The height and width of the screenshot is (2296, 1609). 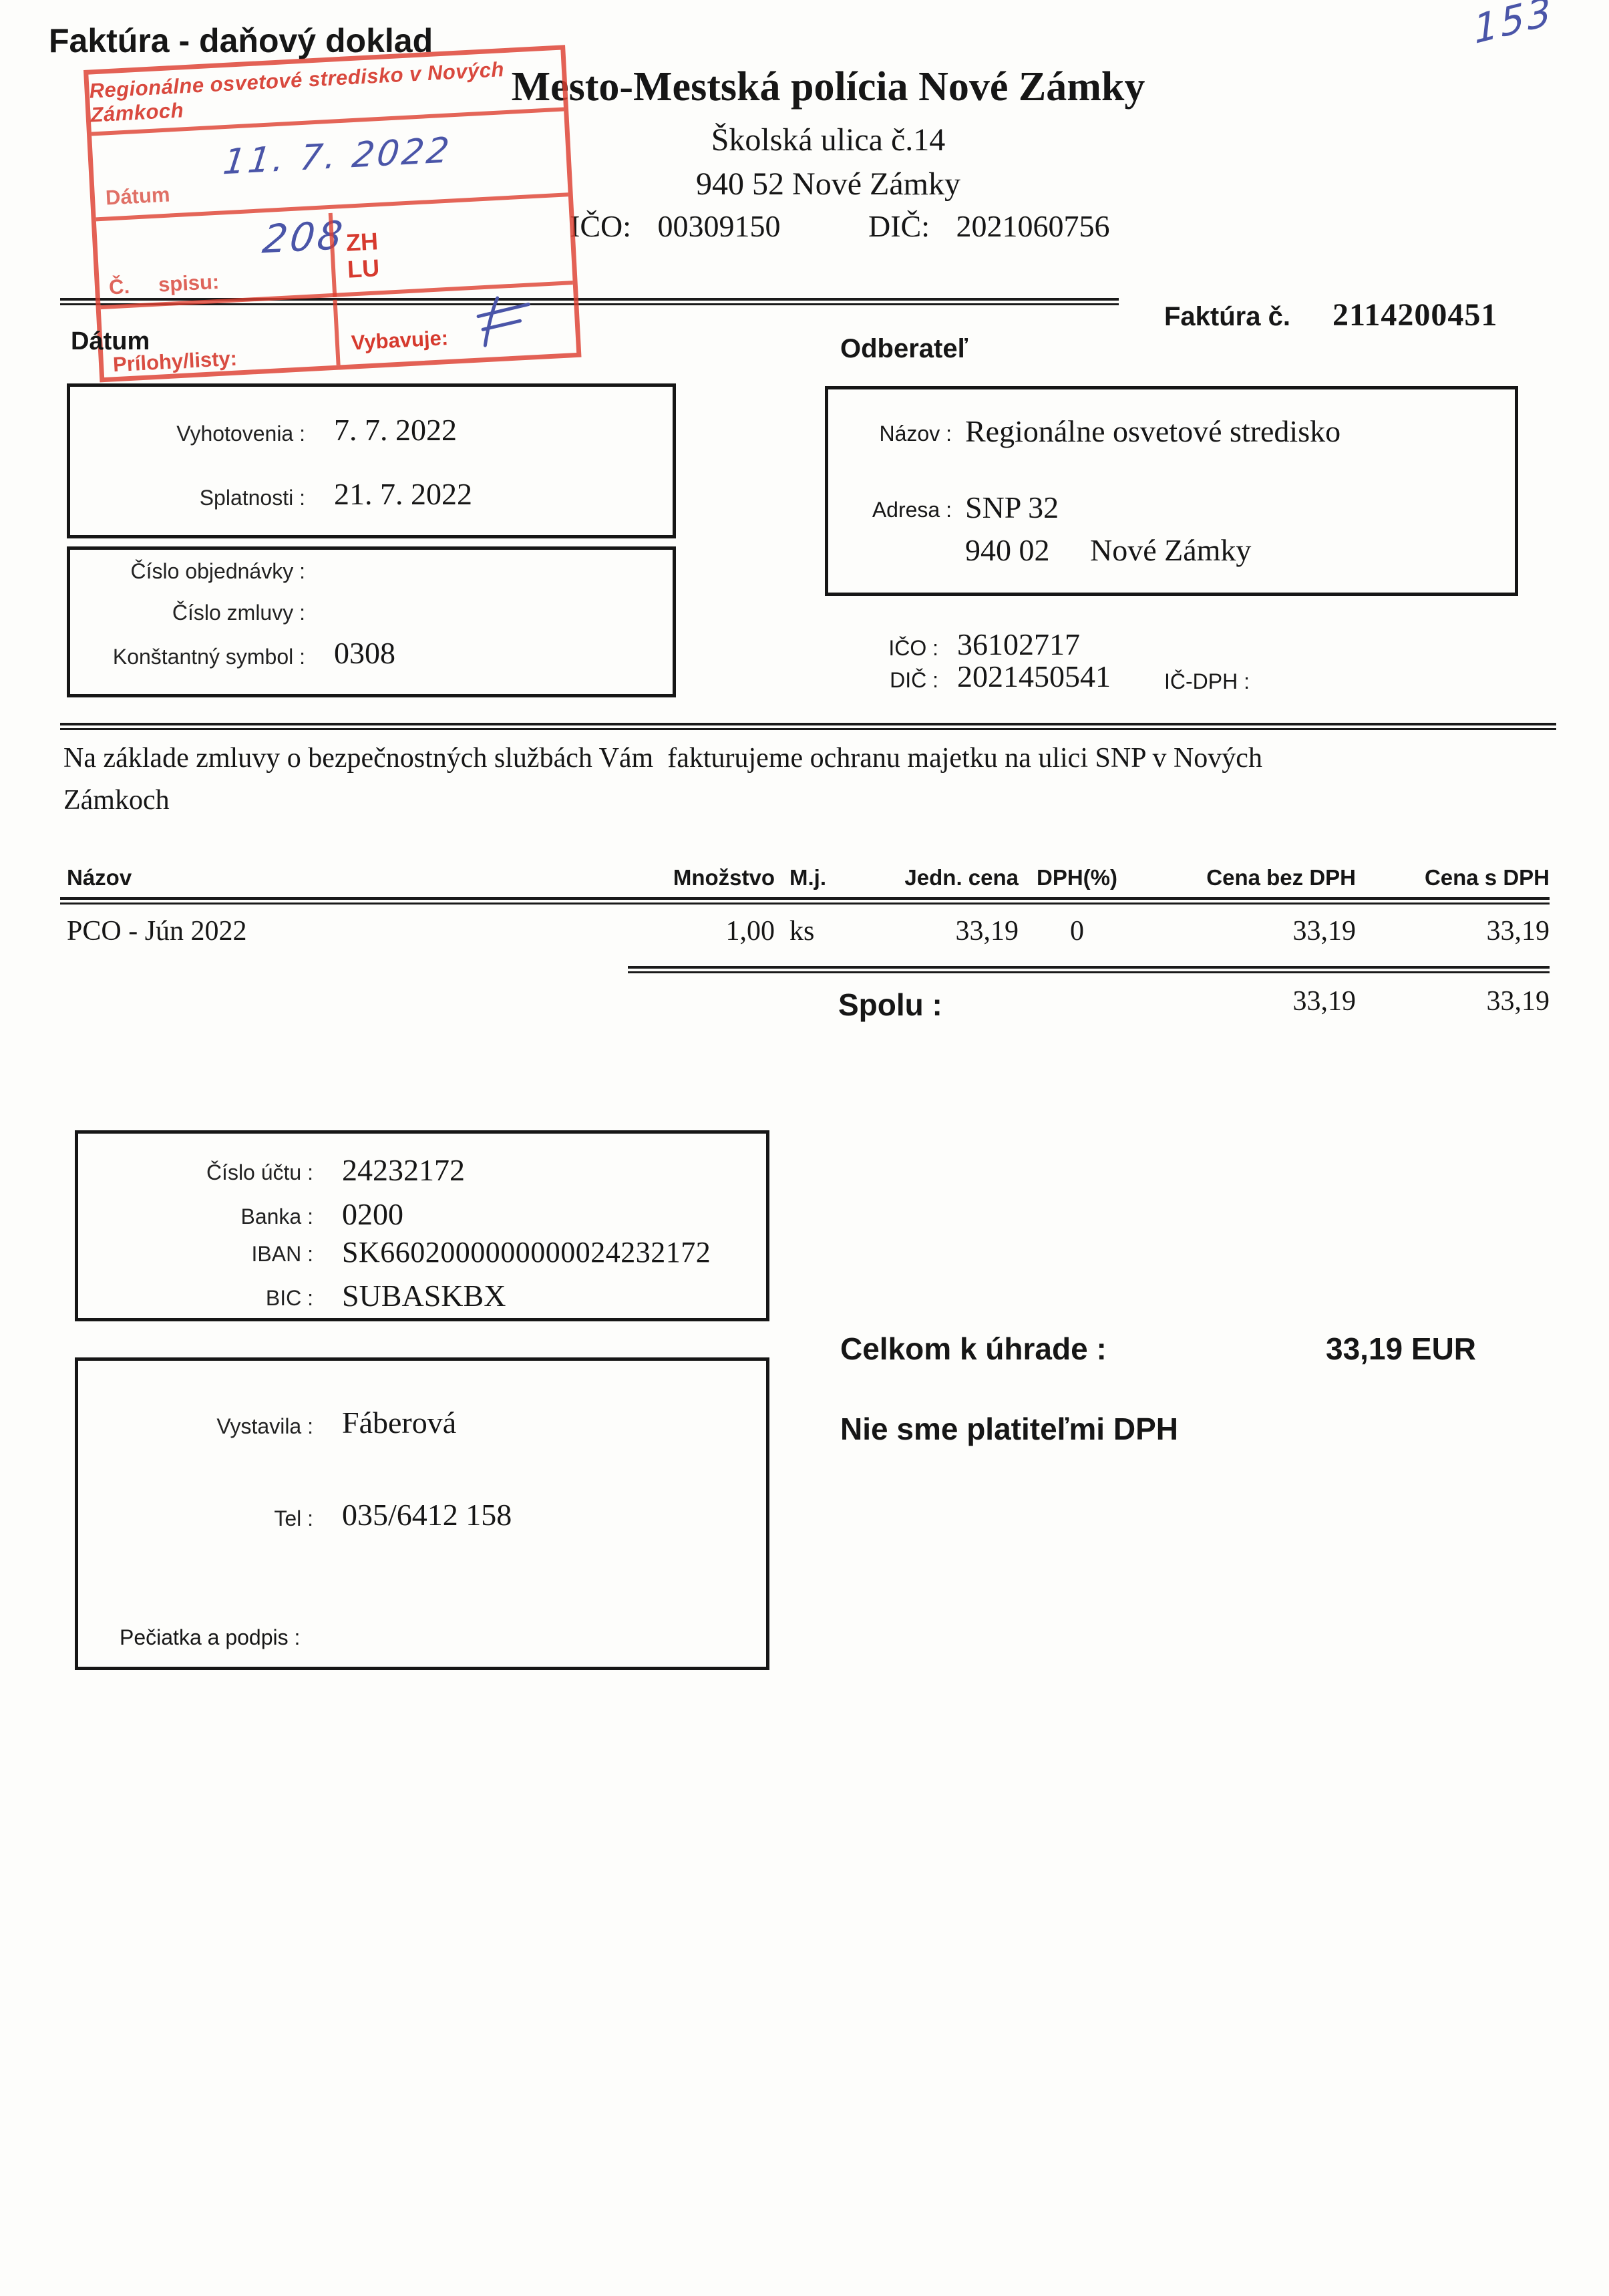 I want to click on order-number-label: Číslo objednávky :, so click(x=217, y=571).